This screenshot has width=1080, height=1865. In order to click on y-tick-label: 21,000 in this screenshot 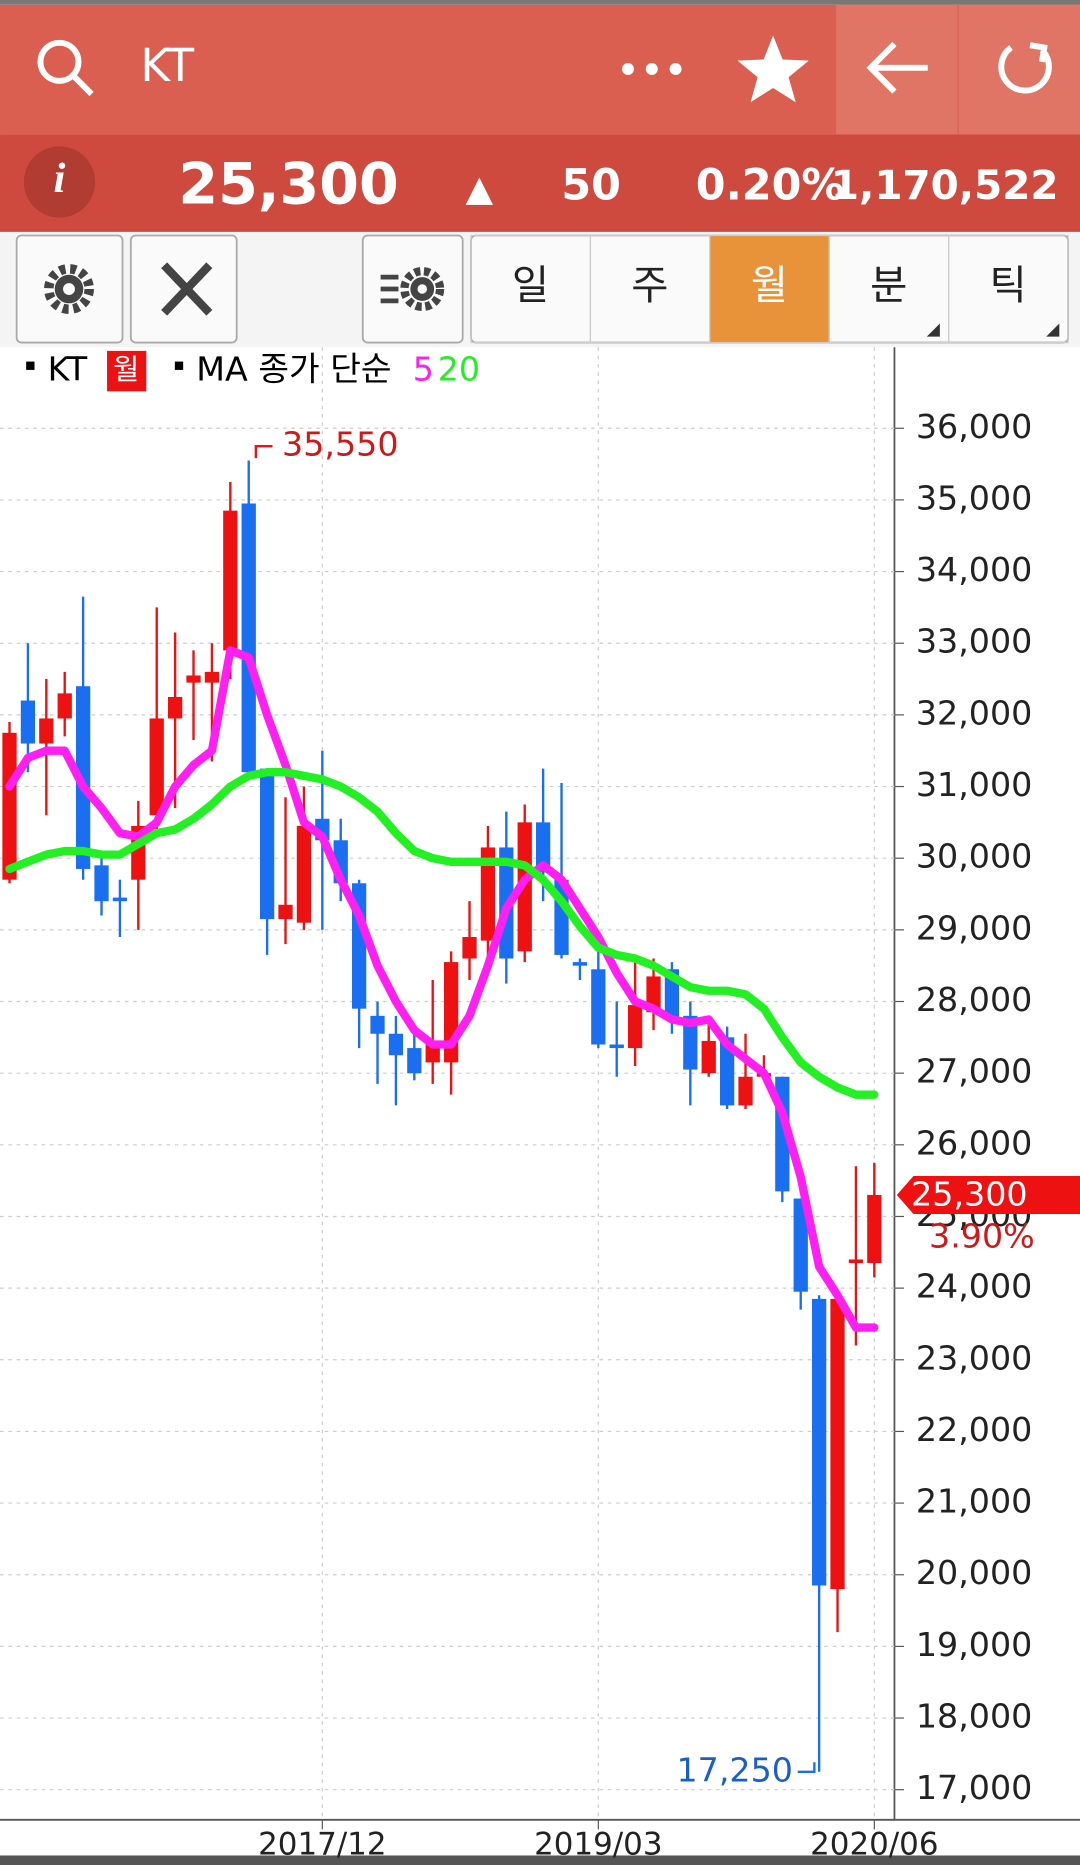, I will do `click(974, 1501)`.